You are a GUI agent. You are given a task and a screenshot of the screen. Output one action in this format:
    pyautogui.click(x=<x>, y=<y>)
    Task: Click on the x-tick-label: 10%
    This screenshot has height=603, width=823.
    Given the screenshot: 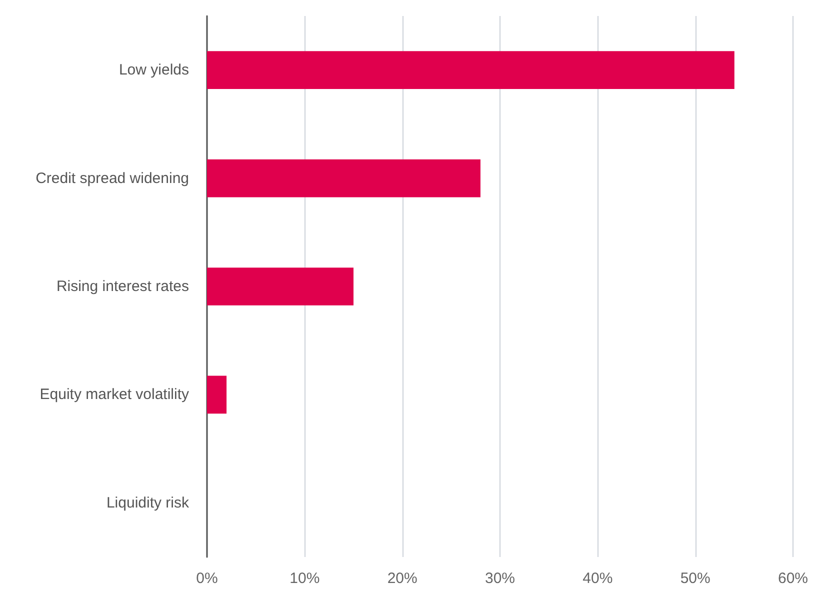 What is the action you would take?
    pyautogui.click(x=305, y=578)
    